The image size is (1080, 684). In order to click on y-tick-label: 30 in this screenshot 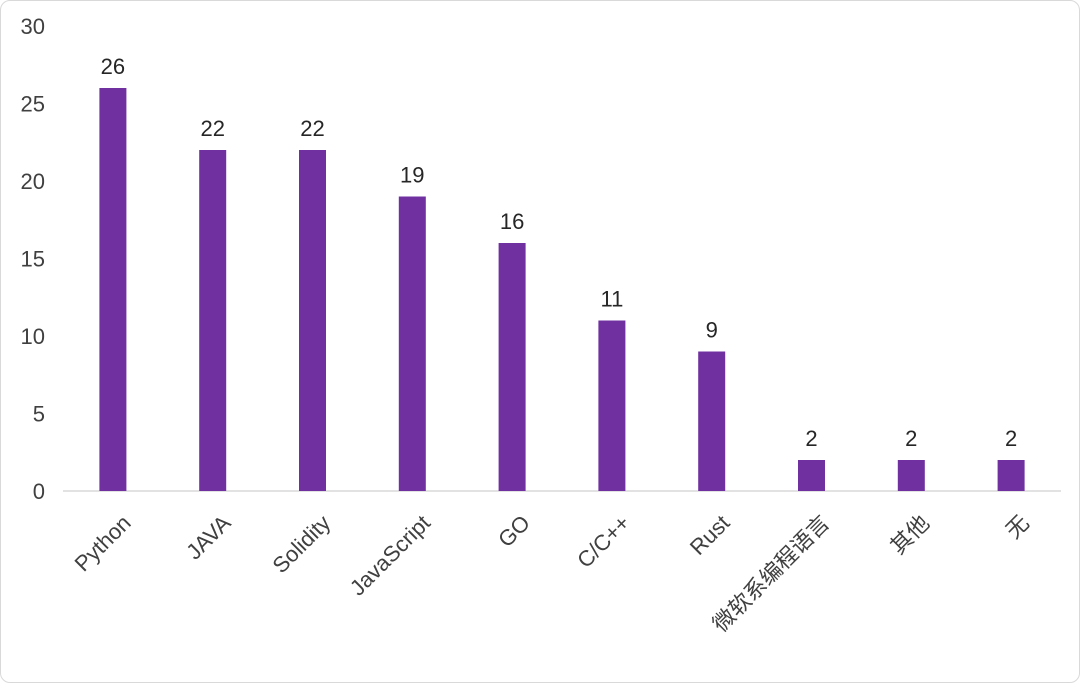, I will do `click(33, 26)`.